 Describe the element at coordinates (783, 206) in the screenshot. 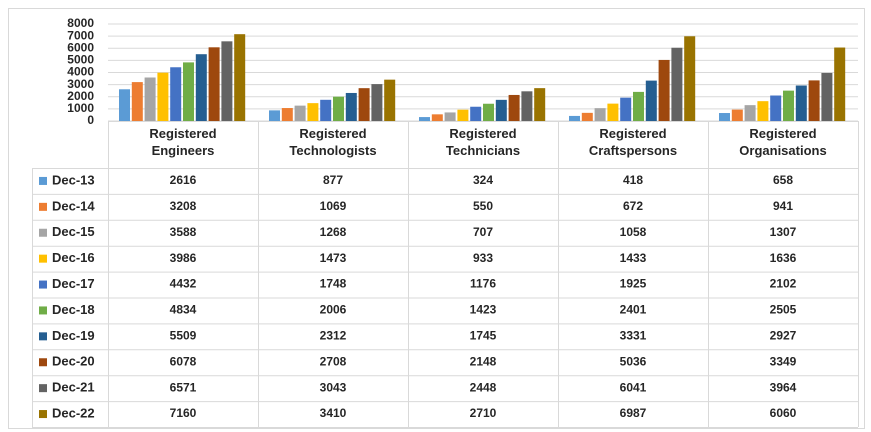

I see `table-value: 941` at that location.